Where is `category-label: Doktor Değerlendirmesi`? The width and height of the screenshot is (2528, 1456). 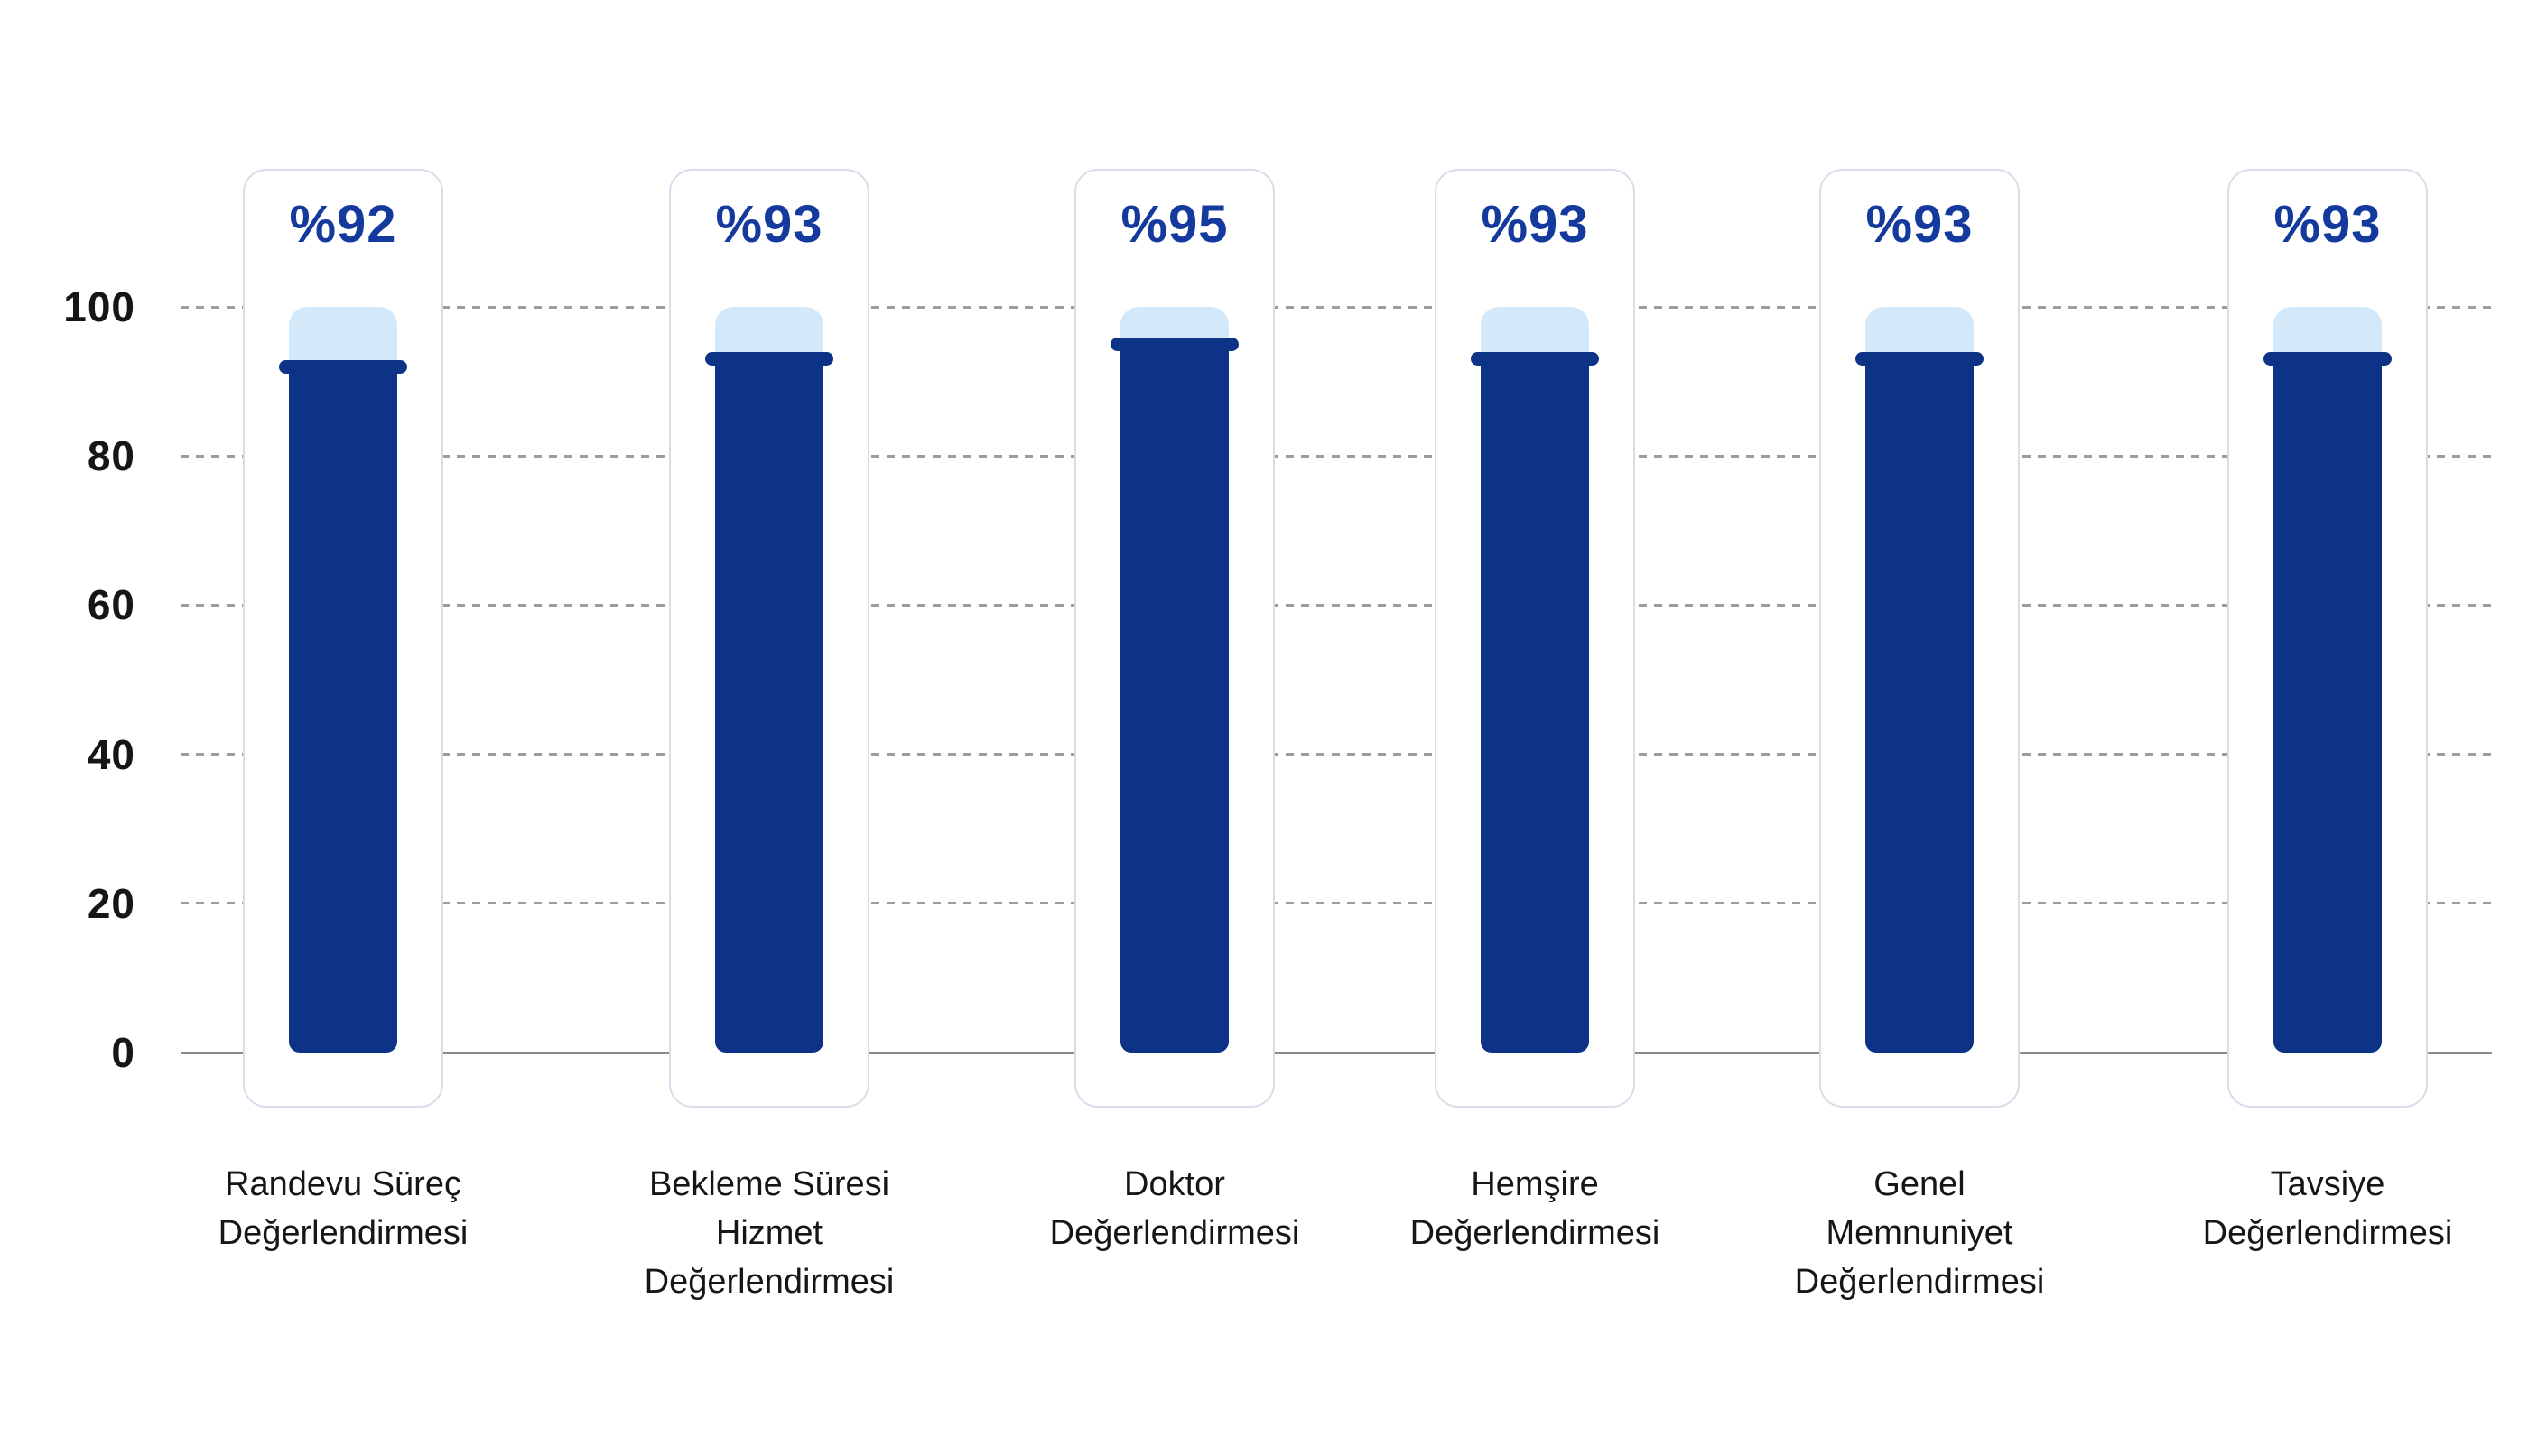 category-label: Doktor Değerlendirmesi is located at coordinates (1174, 1208).